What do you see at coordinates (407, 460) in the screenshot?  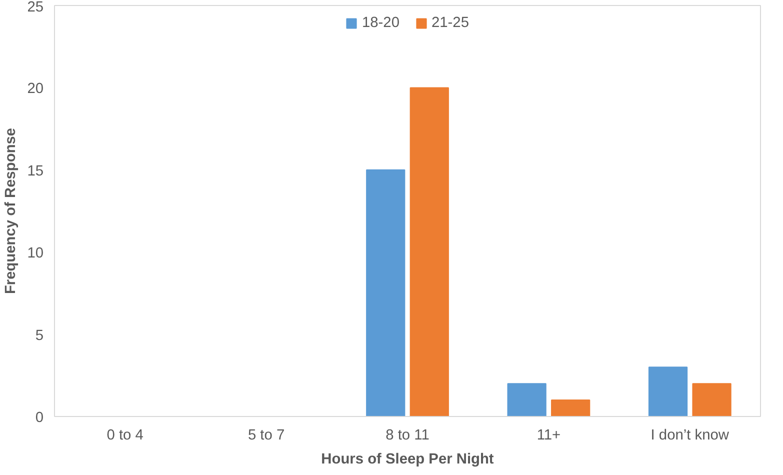 I see `x-axis-title: Hours of Sleep Per Night` at bounding box center [407, 460].